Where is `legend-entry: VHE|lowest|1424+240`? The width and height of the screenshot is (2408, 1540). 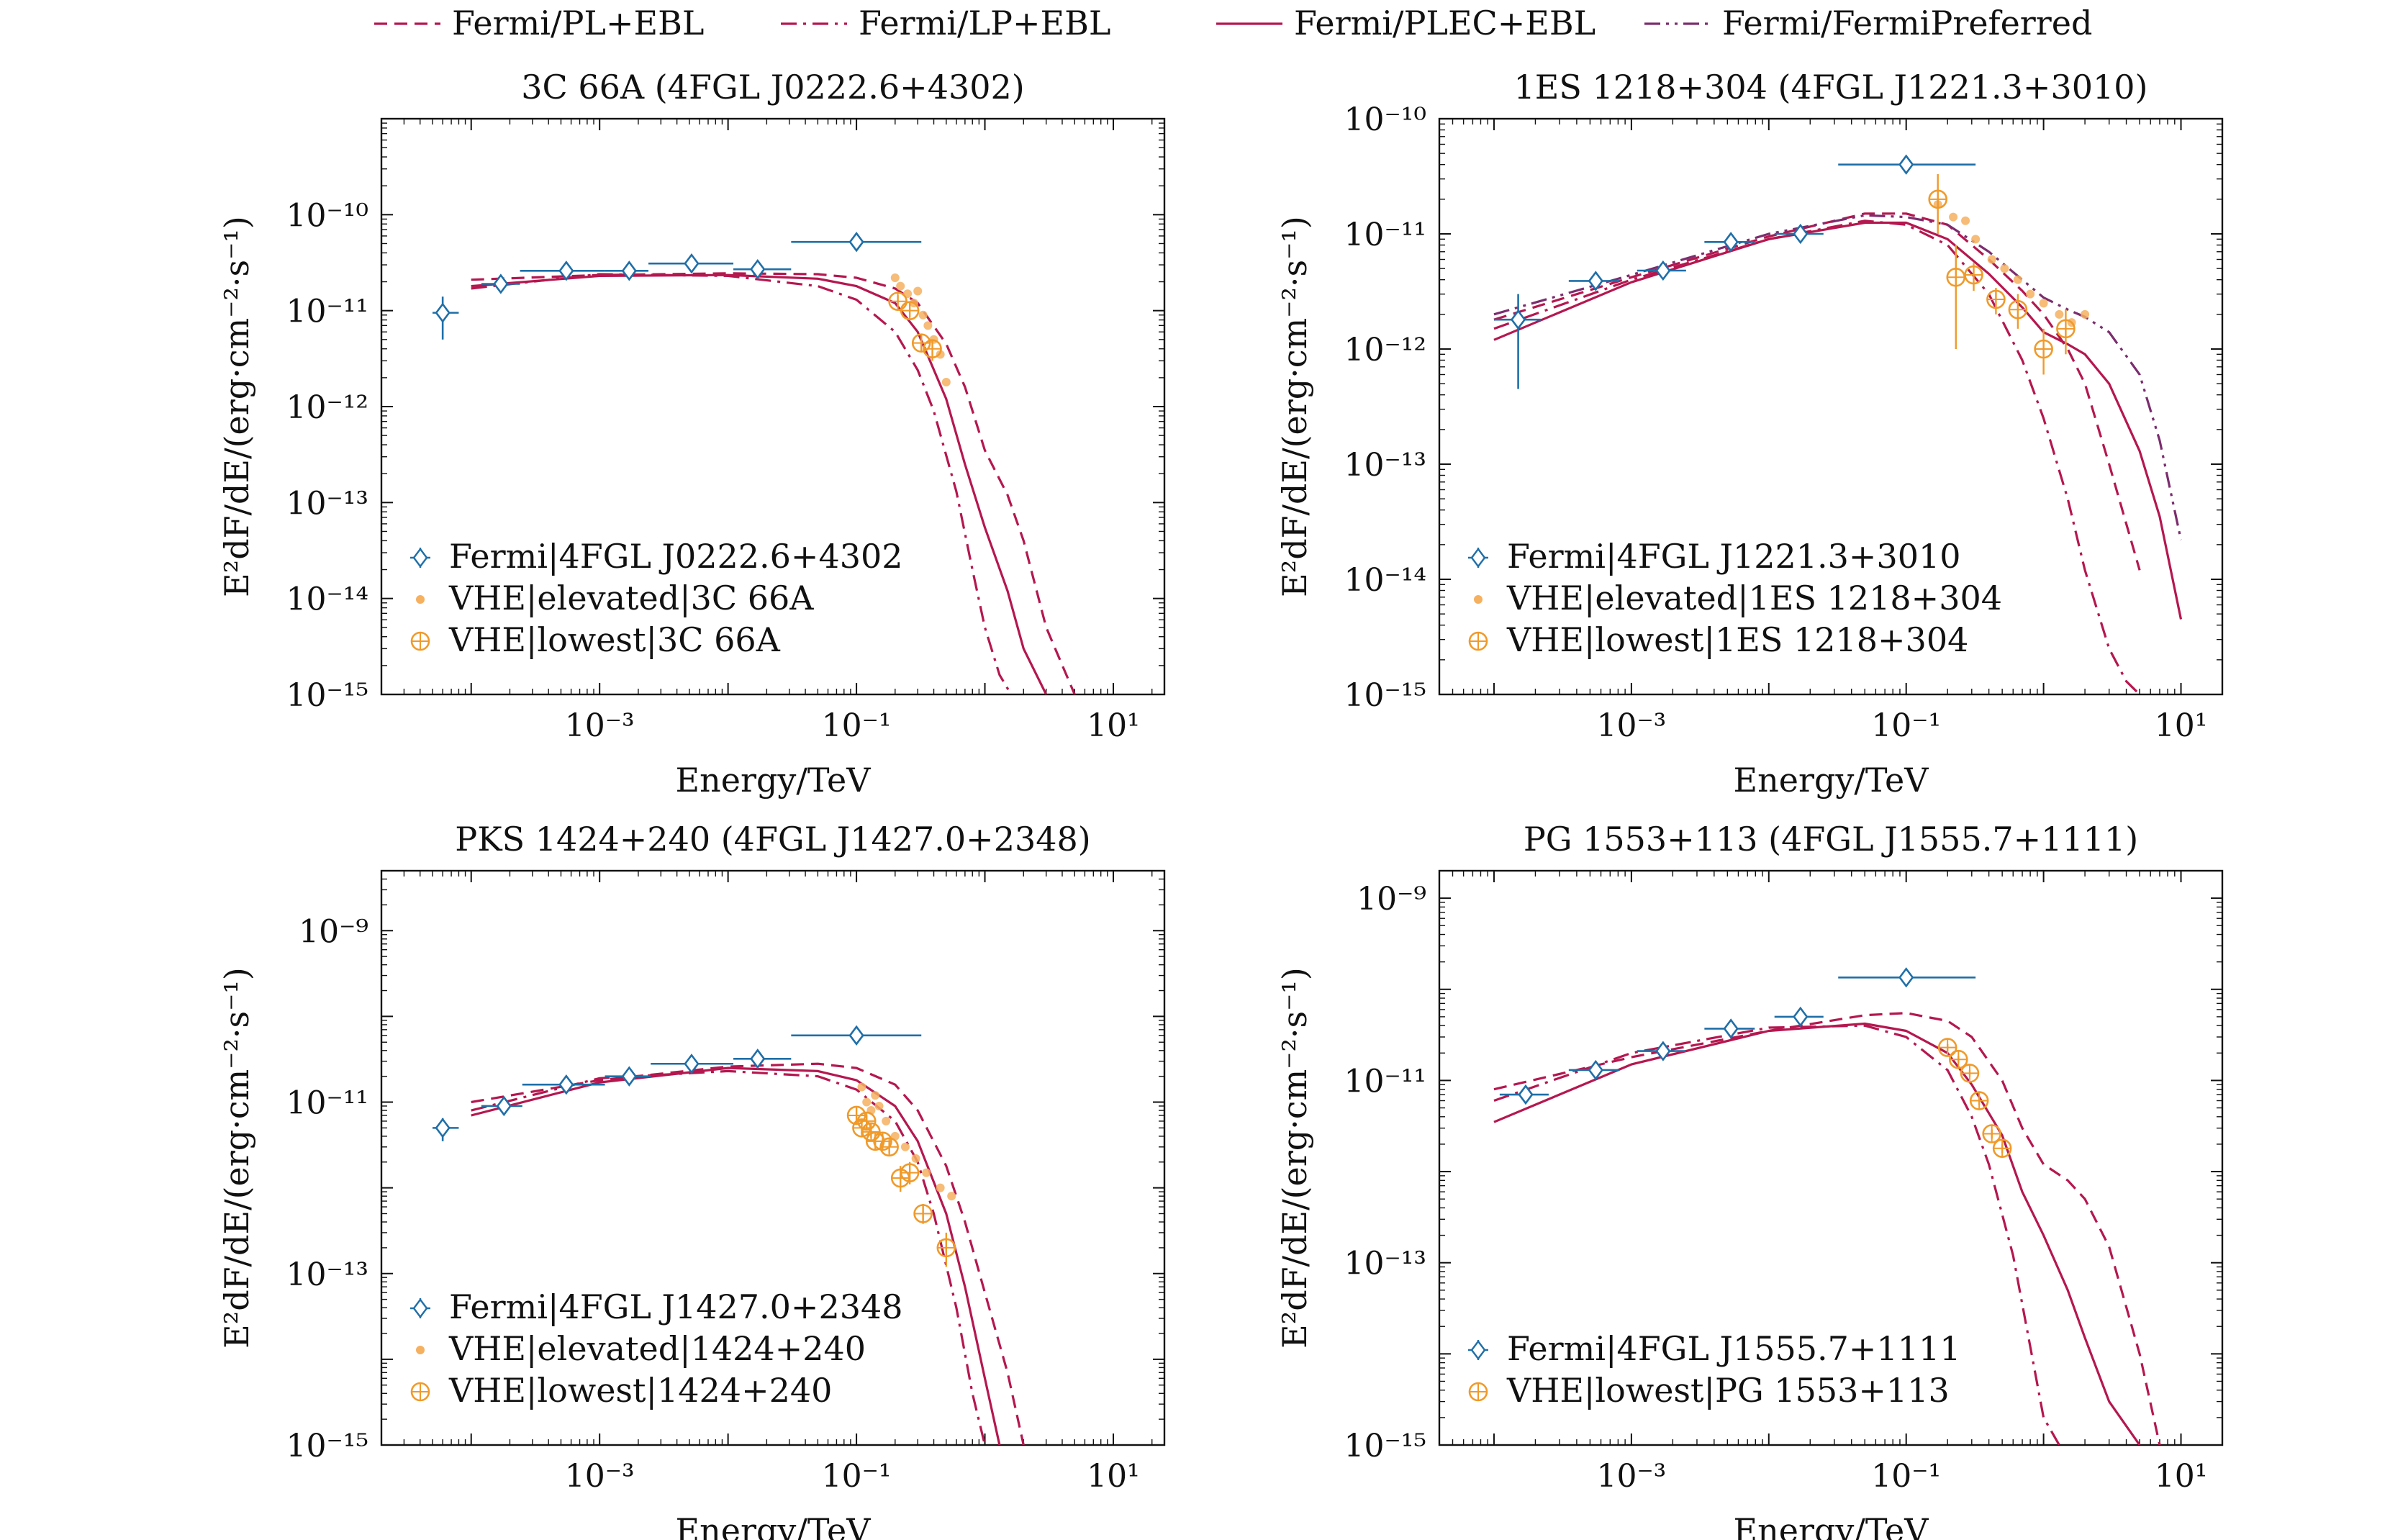
legend-entry: VHE|lowest|1424+240 is located at coordinates (621, 1390).